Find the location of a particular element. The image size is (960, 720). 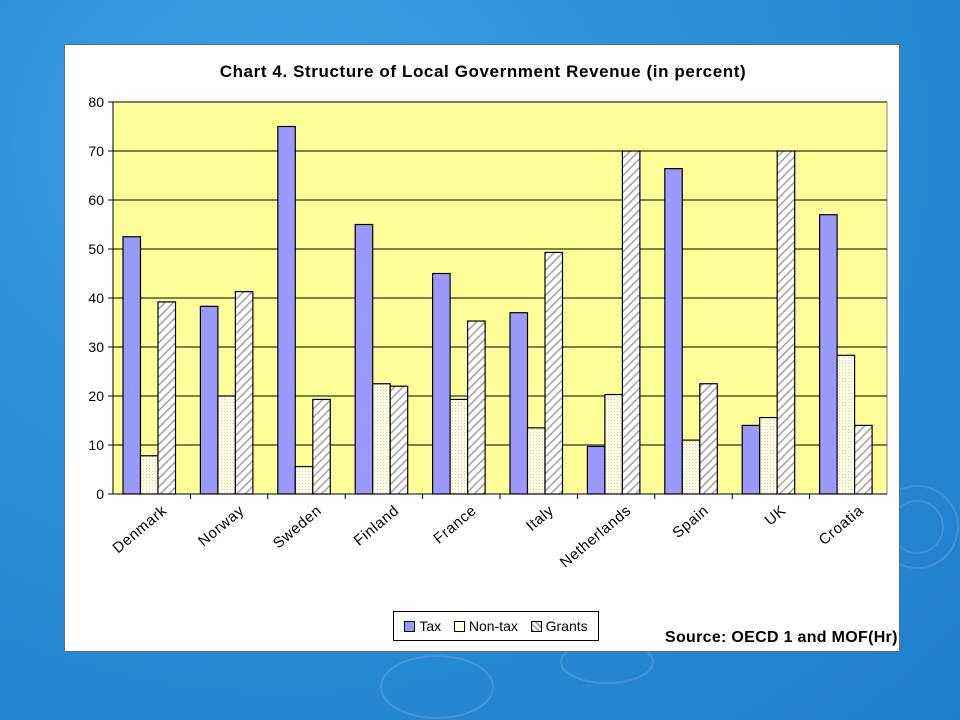

x-tick-label: UK is located at coordinates (776, 515).